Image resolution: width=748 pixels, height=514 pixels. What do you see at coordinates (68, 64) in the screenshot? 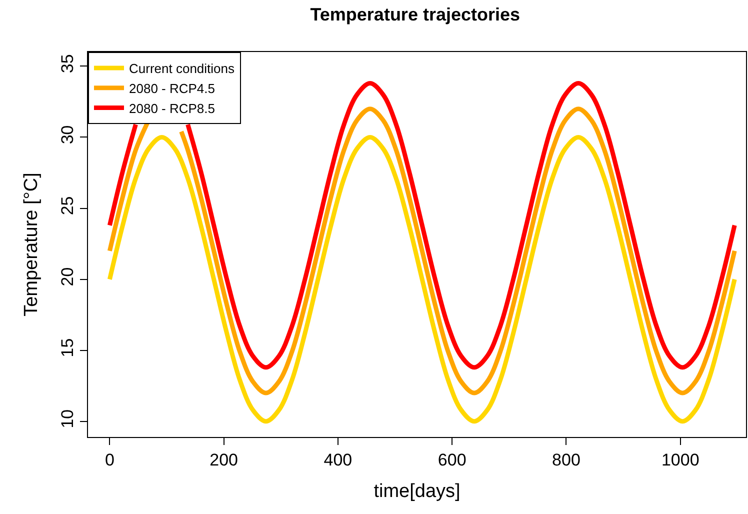
I see `y-tick-label: 35` at bounding box center [68, 64].